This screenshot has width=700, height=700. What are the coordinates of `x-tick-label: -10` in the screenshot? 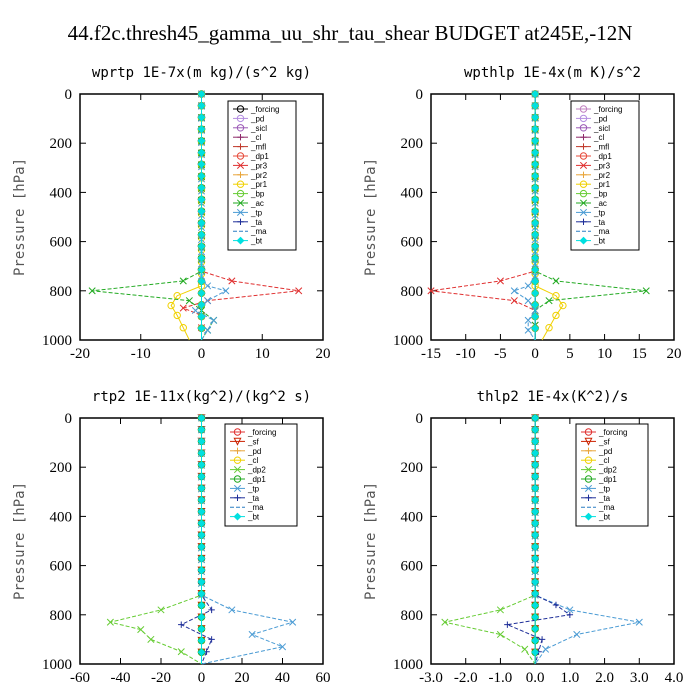 It's located at (141, 354).